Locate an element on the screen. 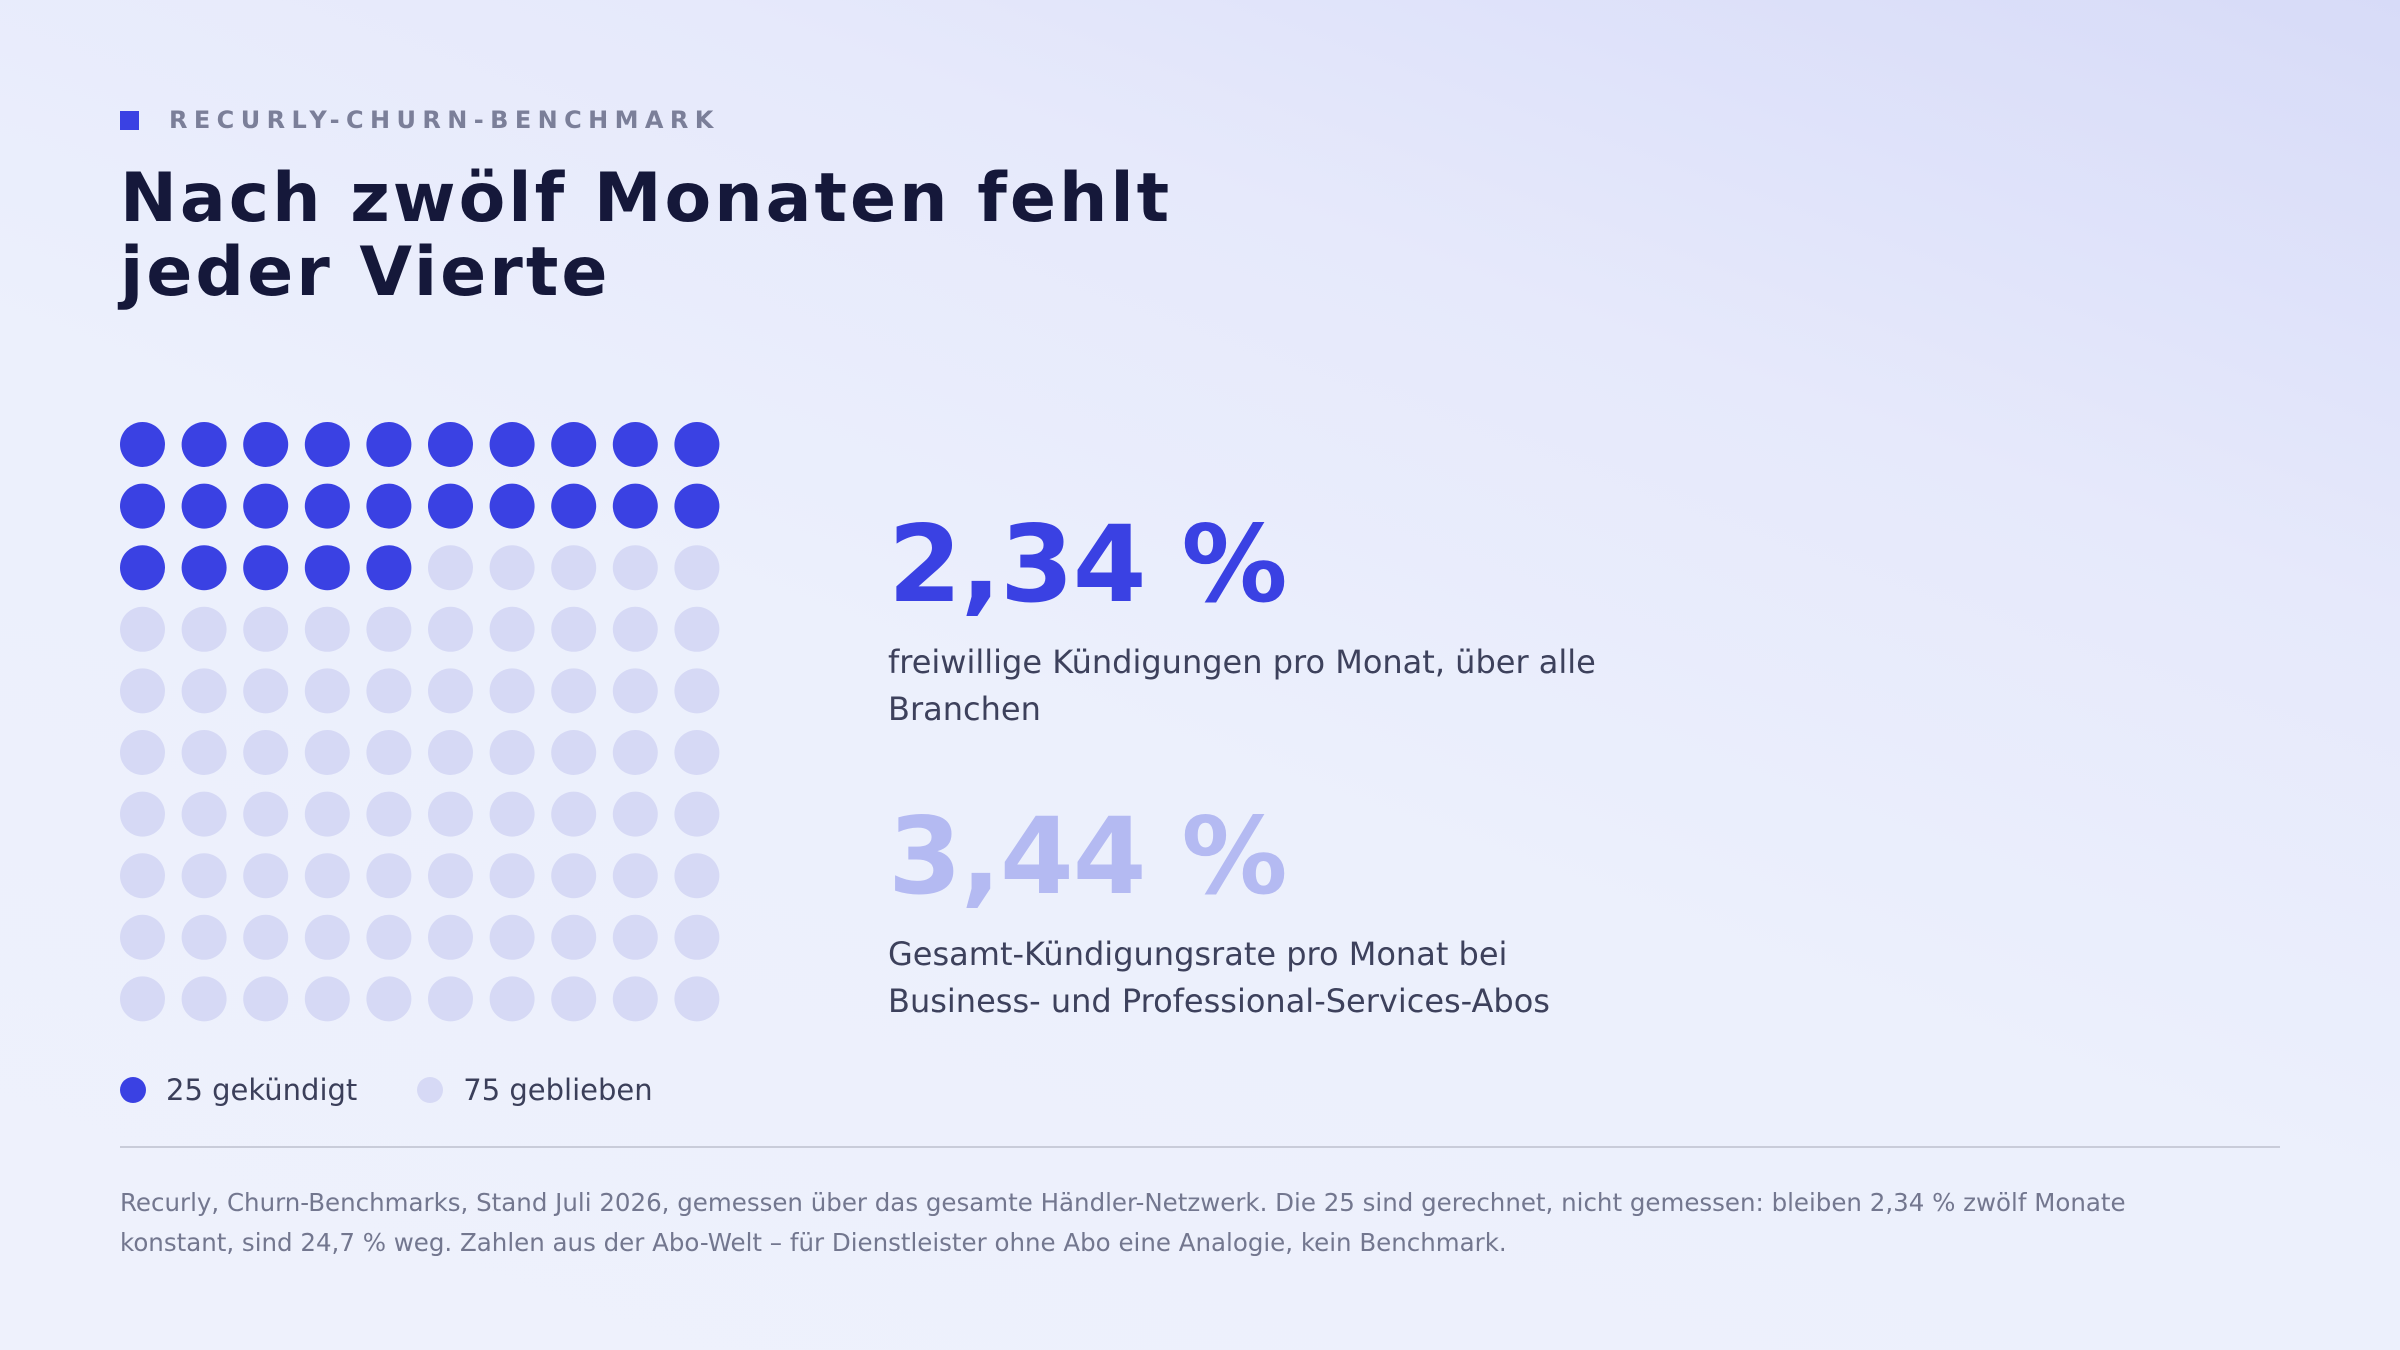  stat-value-voluntary: 2,34 % is located at coordinates (1088, 564).